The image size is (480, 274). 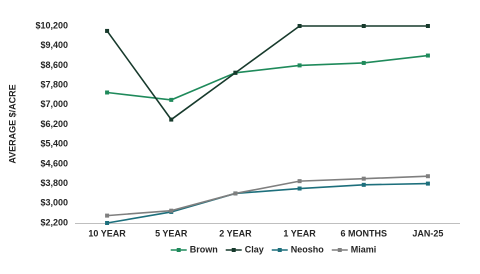 What do you see at coordinates (254, 249) in the screenshot?
I see `legend-label: Clay` at bounding box center [254, 249].